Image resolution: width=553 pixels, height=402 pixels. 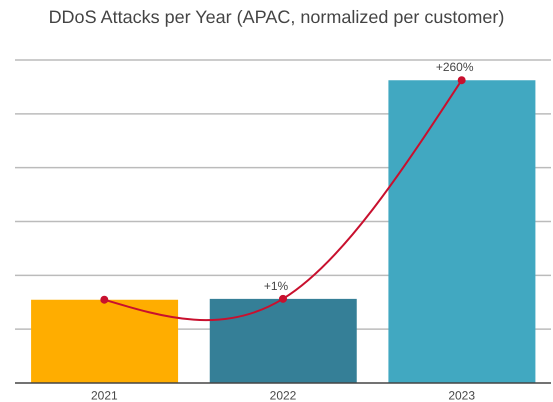 What do you see at coordinates (462, 395) in the screenshot?
I see `x-tick-label: 2023` at bounding box center [462, 395].